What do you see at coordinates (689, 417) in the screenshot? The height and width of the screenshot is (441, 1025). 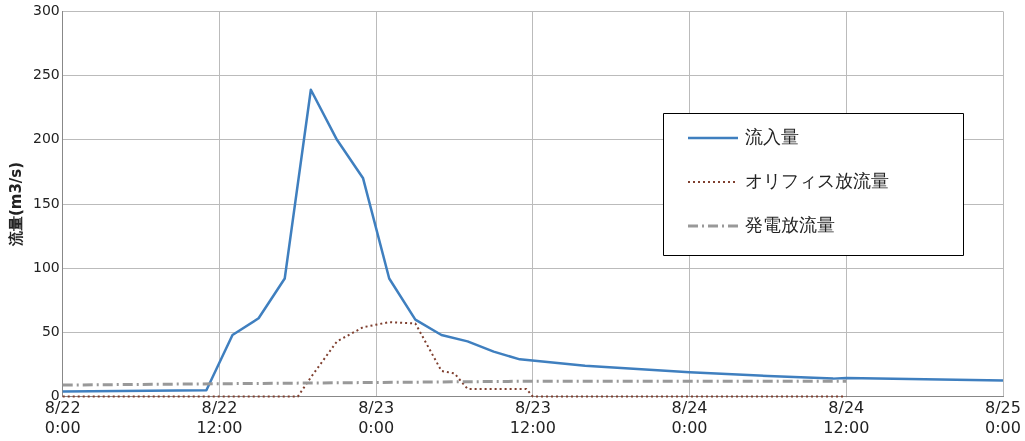 I see `x-tick-label: 8/24 0:00` at bounding box center [689, 417].